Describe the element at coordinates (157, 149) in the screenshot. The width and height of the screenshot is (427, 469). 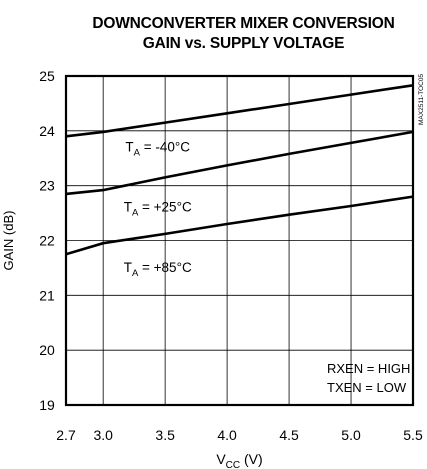
I see `series-label-1: TA = -40°C` at that location.